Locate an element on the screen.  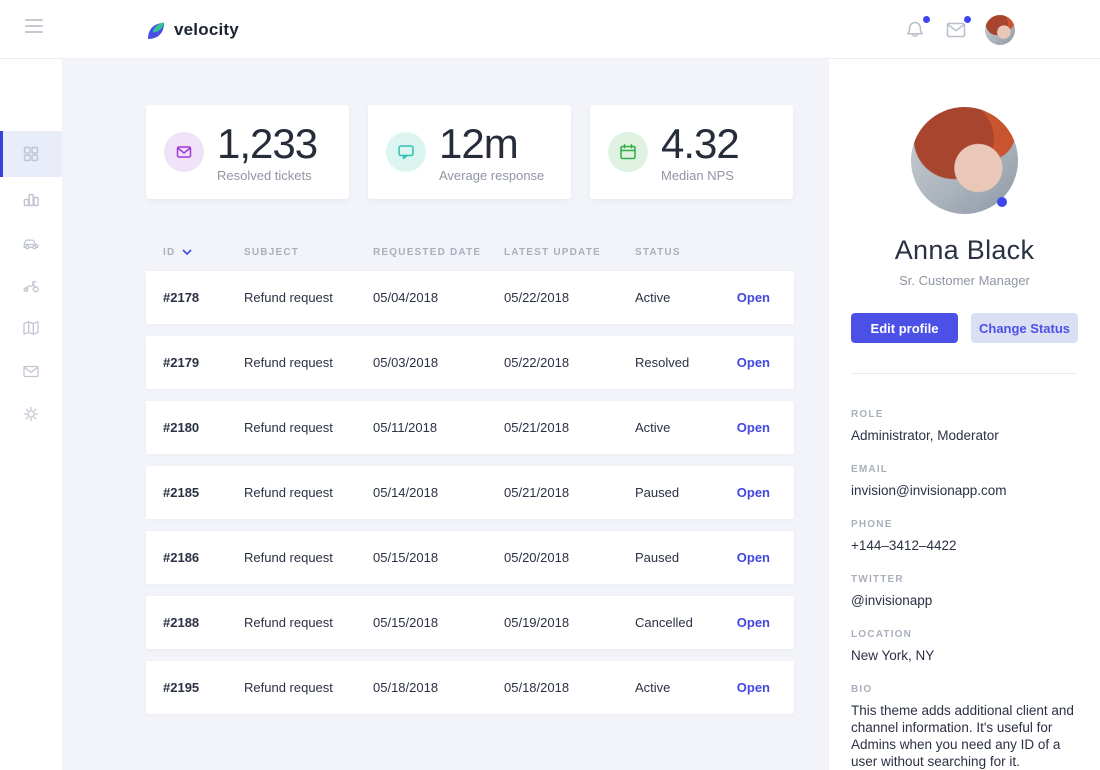
requested-date: 05/18/2018 is located at coordinates (406, 687).